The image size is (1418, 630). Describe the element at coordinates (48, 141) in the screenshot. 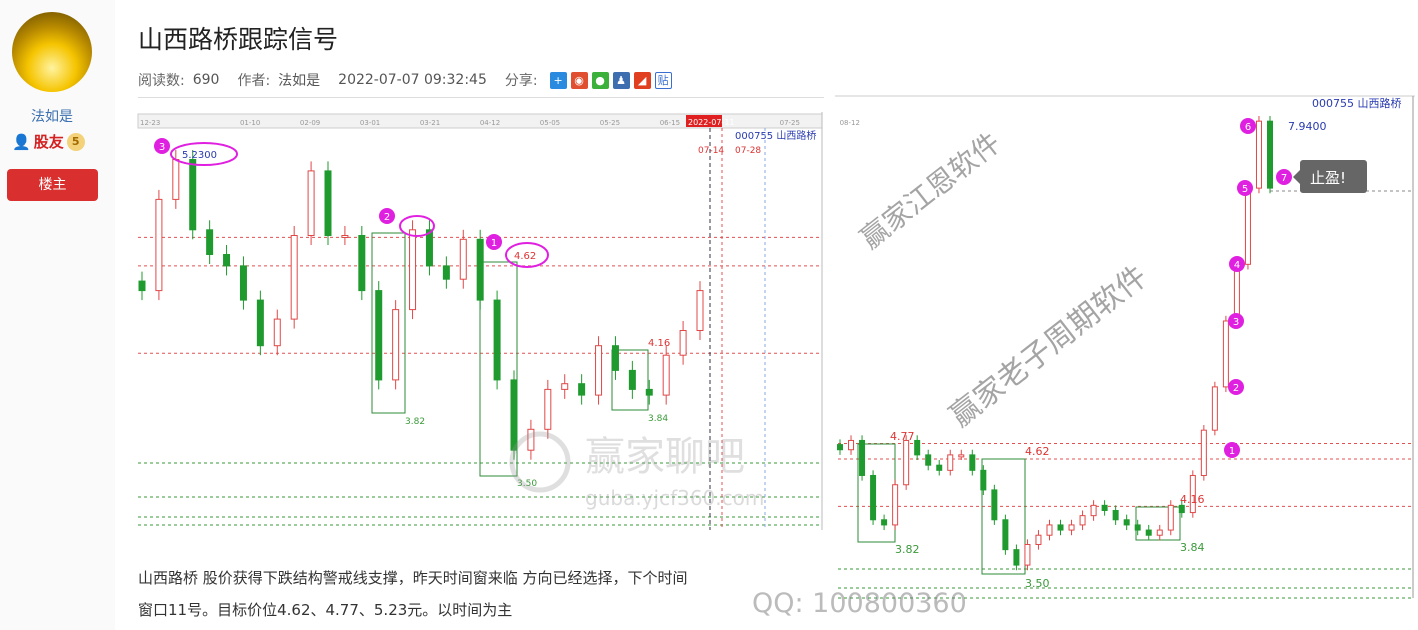

I see `user-group-badge: 👤 股友 5` at that location.